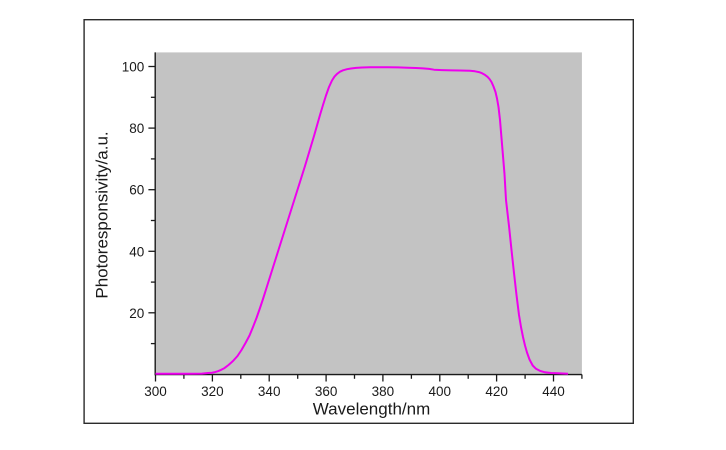 The width and height of the screenshot is (726, 450). I want to click on svg-text: 360, so click(326, 391).